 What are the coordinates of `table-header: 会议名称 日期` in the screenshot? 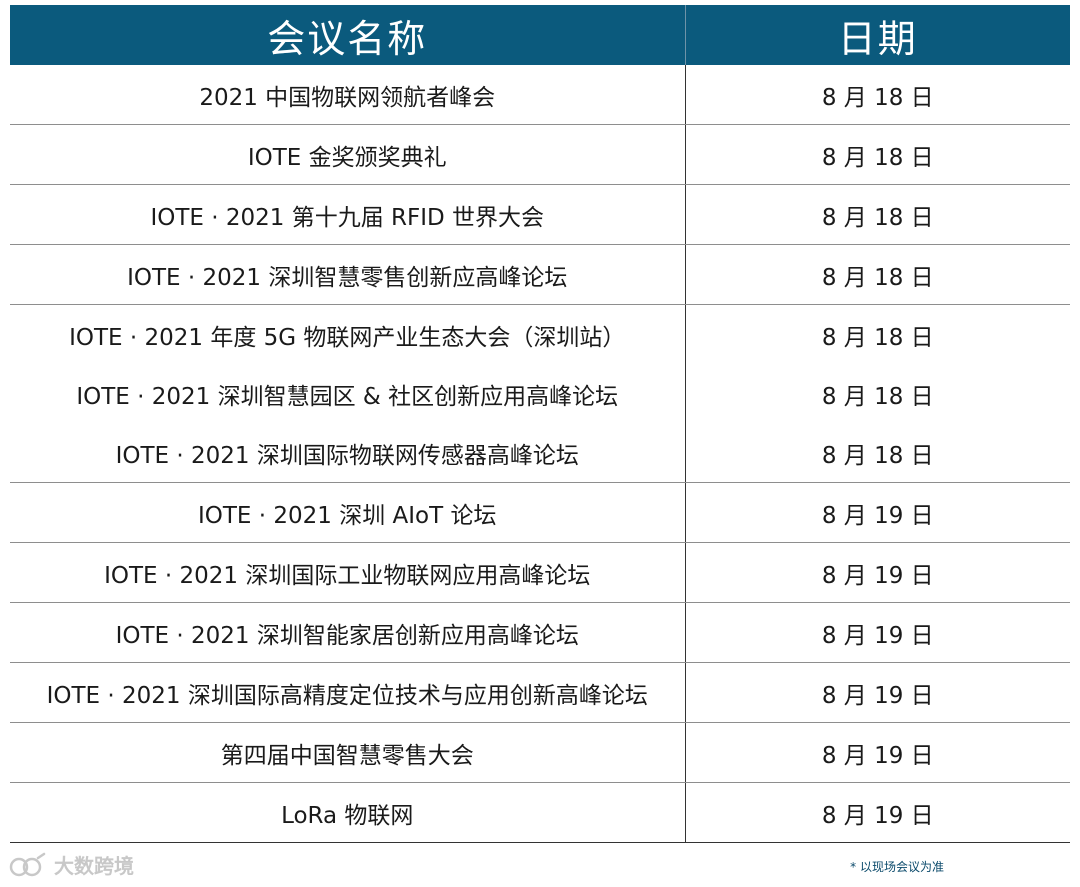 It's located at (540, 35).